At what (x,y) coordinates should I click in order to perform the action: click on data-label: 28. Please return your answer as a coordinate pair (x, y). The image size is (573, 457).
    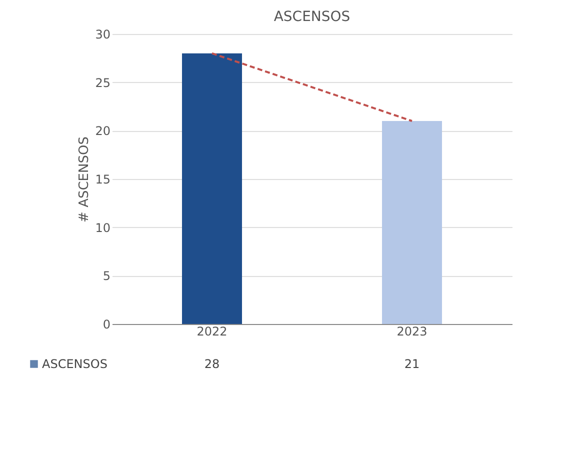
    Looking at the image, I should click on (212, 364).